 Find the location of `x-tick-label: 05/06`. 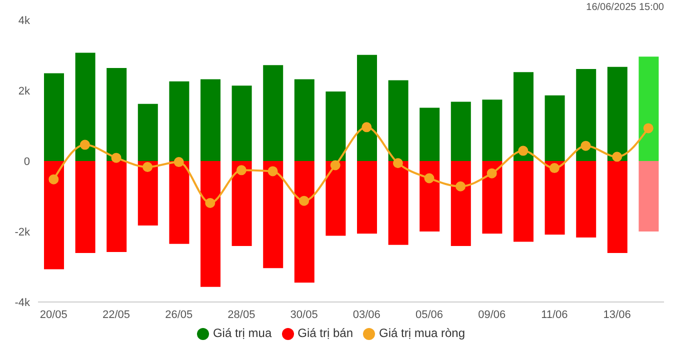

x-tick-label: 05/06 is located at coordinates (429, 314).